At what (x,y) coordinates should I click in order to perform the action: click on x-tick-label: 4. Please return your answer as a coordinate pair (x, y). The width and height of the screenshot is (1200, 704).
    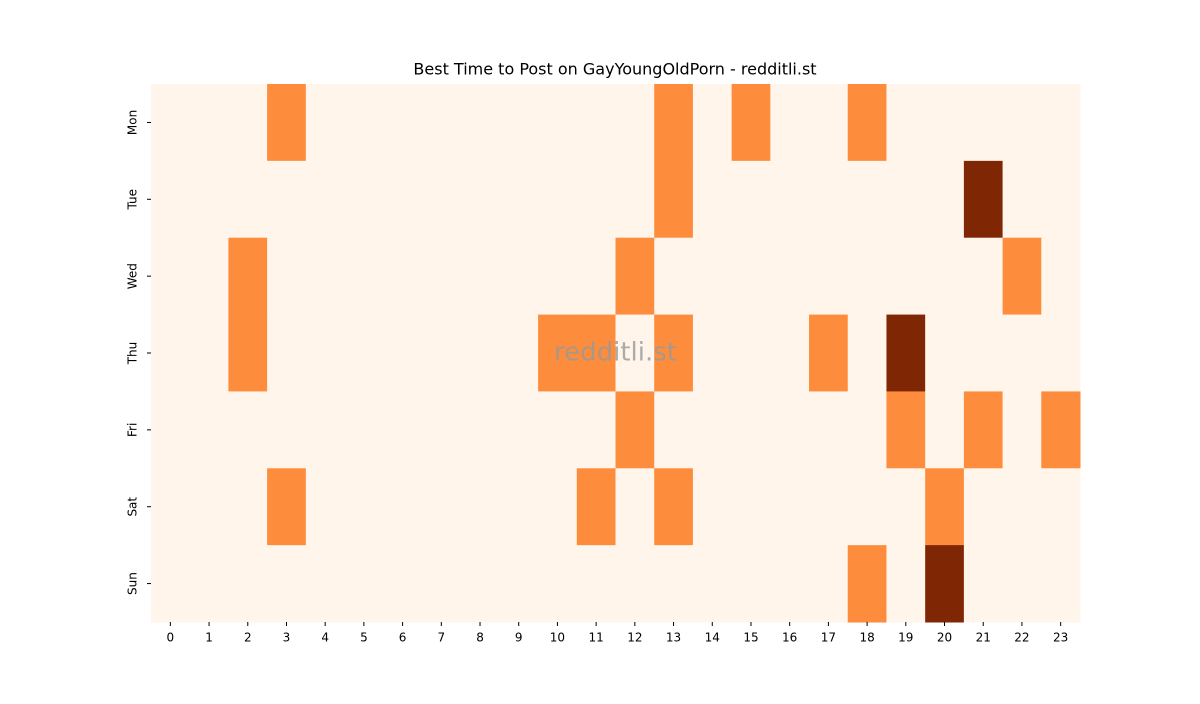
    Looking at the image, I should click on (325, 638).